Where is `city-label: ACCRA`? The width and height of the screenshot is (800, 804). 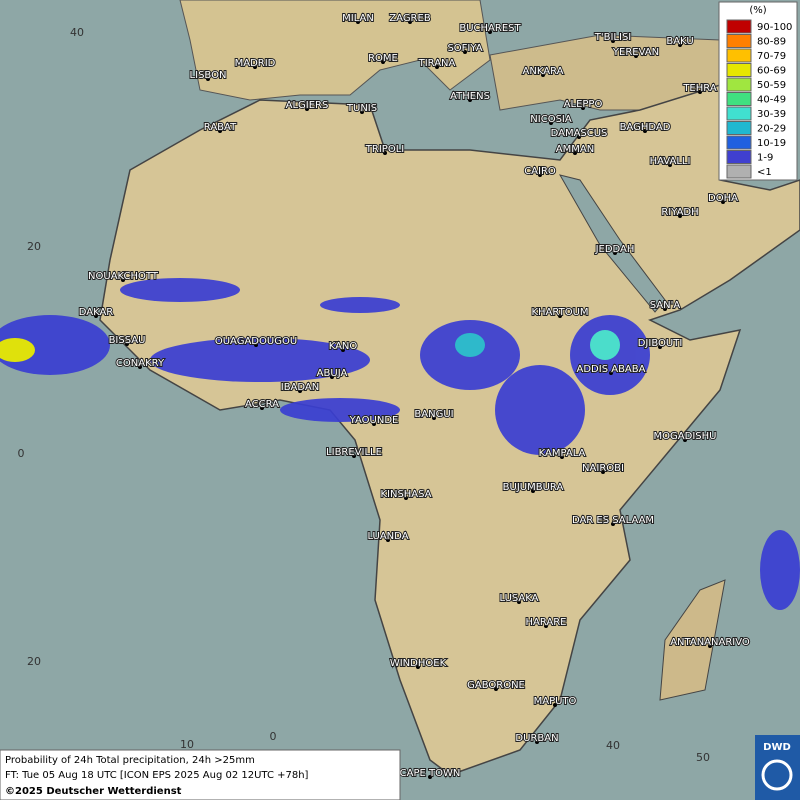 city-label: ACCRA is located at coordinates (262, 404).